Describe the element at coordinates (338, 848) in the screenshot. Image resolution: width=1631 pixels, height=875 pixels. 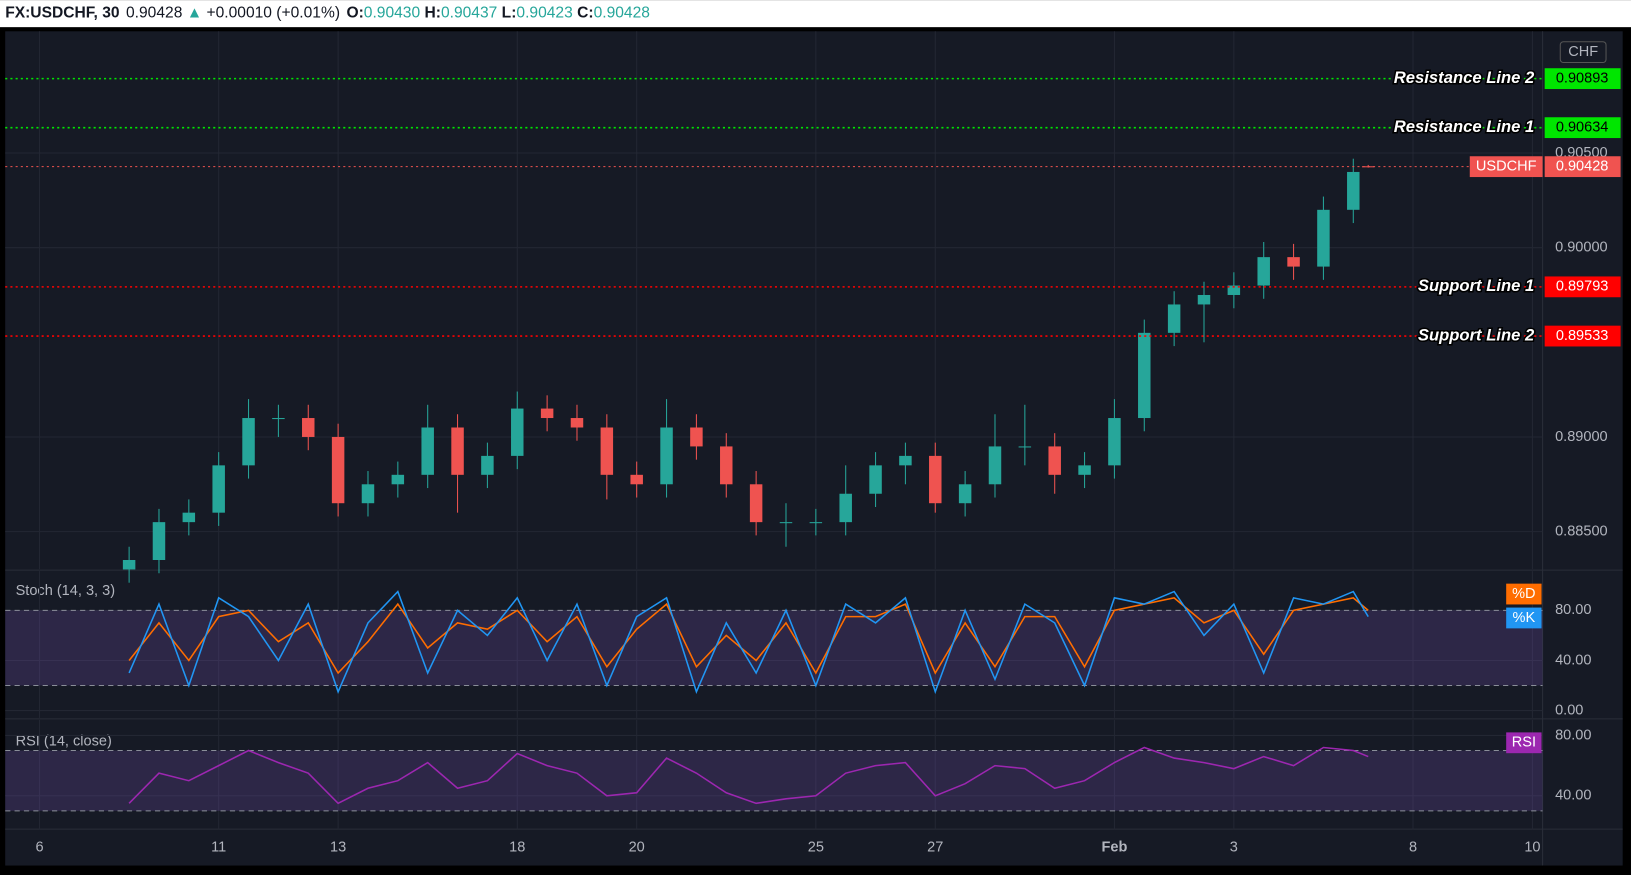
I see `x-tick-label: 13` at that location.